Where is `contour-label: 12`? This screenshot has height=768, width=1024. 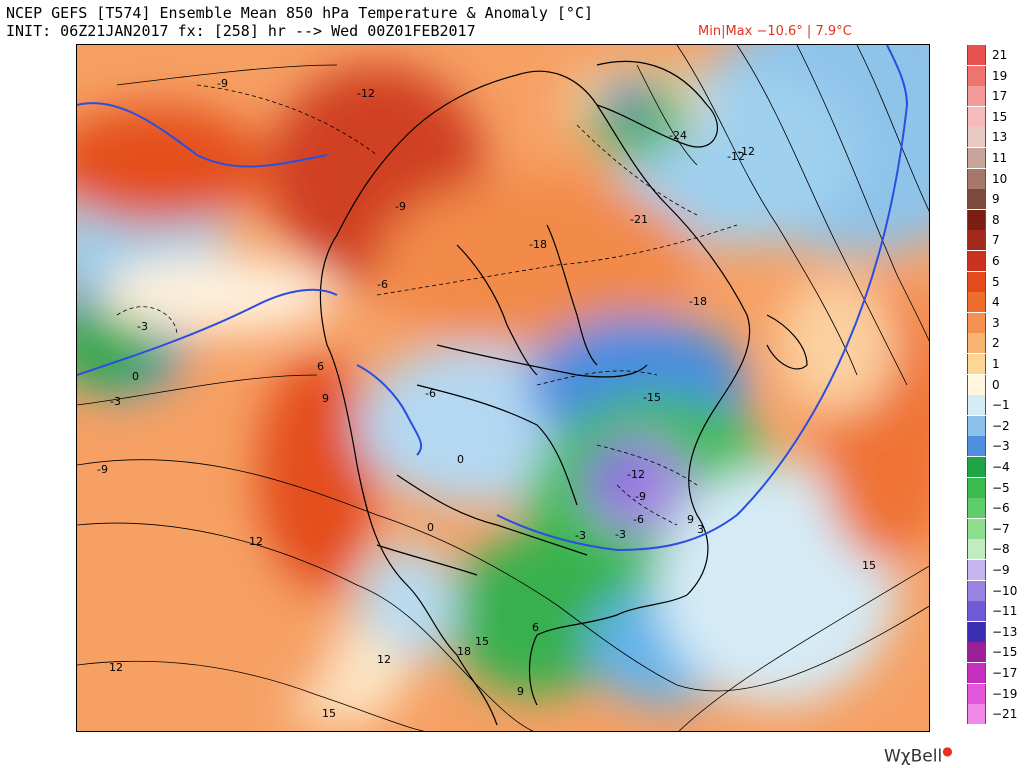 contour-label: 12 is located at coordinates (384, 659).